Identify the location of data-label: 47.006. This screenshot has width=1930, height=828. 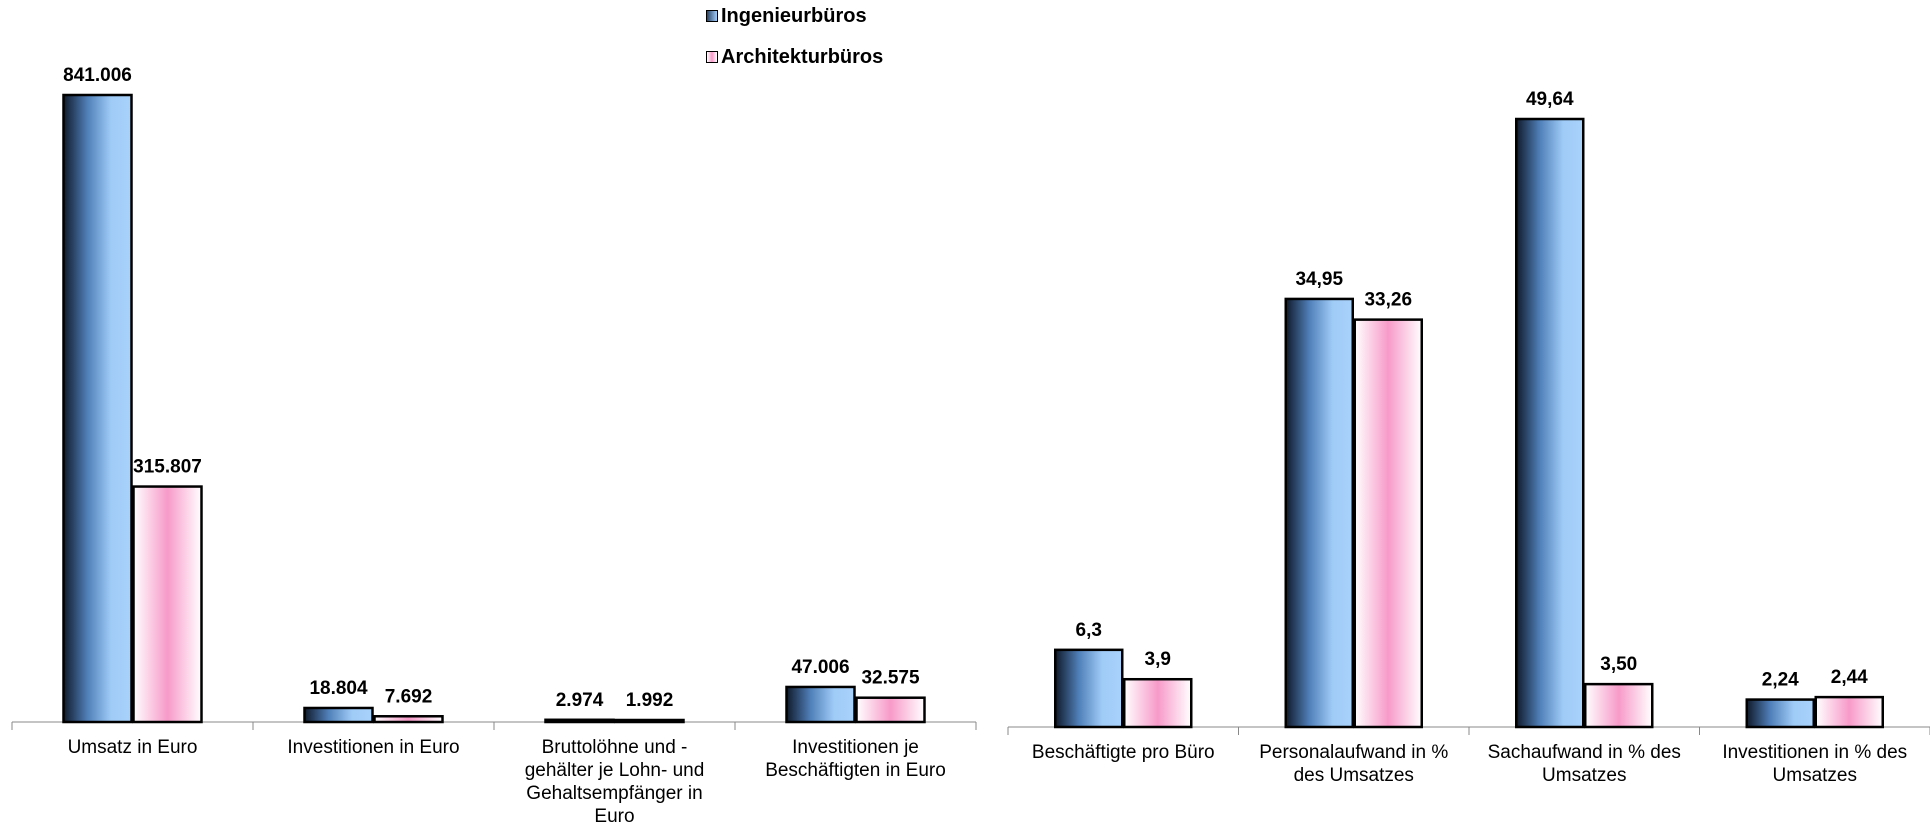
(820, 667).